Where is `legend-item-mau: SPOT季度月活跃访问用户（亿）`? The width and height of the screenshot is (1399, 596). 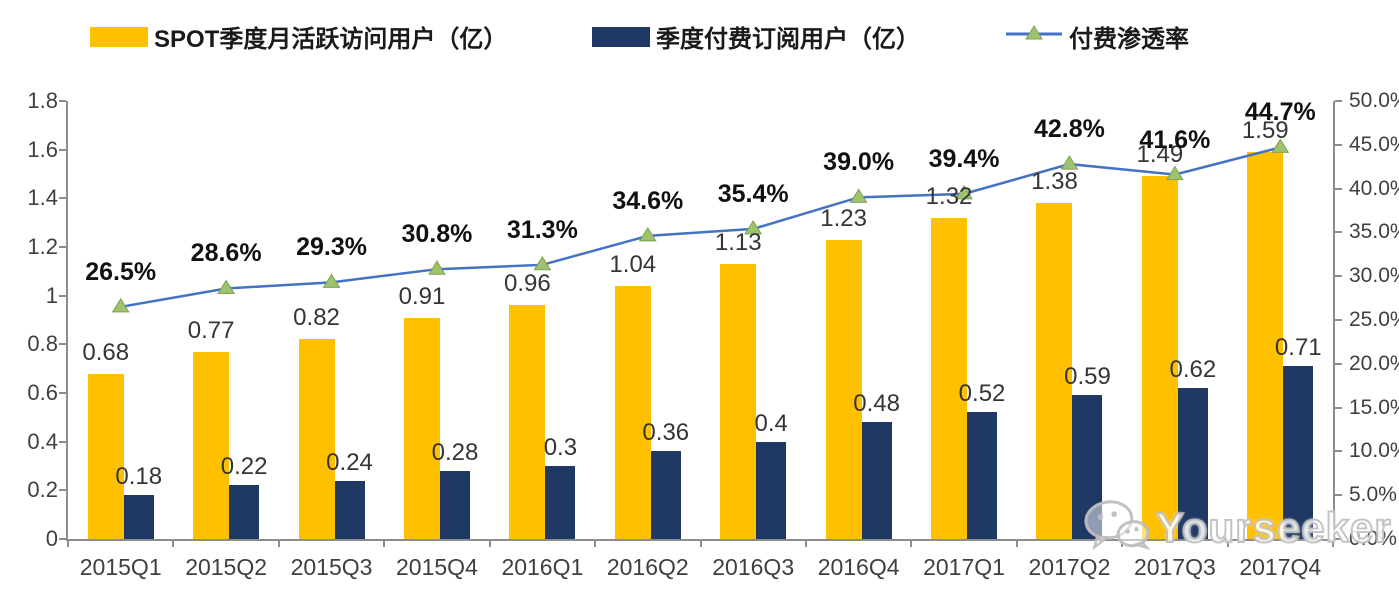
legend-item-mau: SPOT季度月活跃访问用户（亿） is located at coordinates (298, 36).